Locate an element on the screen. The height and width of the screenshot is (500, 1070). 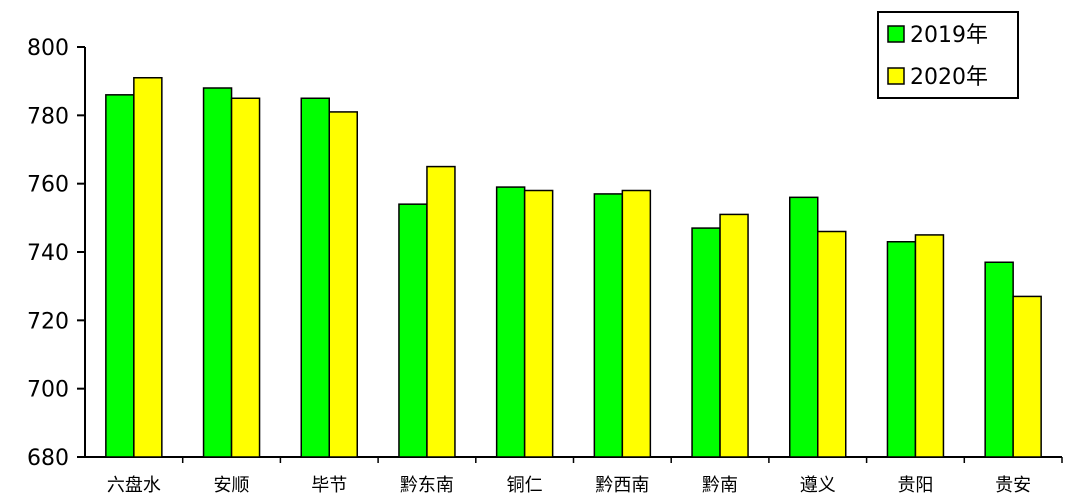
bar-2019-遵义 is located at coordinates (804, 327).